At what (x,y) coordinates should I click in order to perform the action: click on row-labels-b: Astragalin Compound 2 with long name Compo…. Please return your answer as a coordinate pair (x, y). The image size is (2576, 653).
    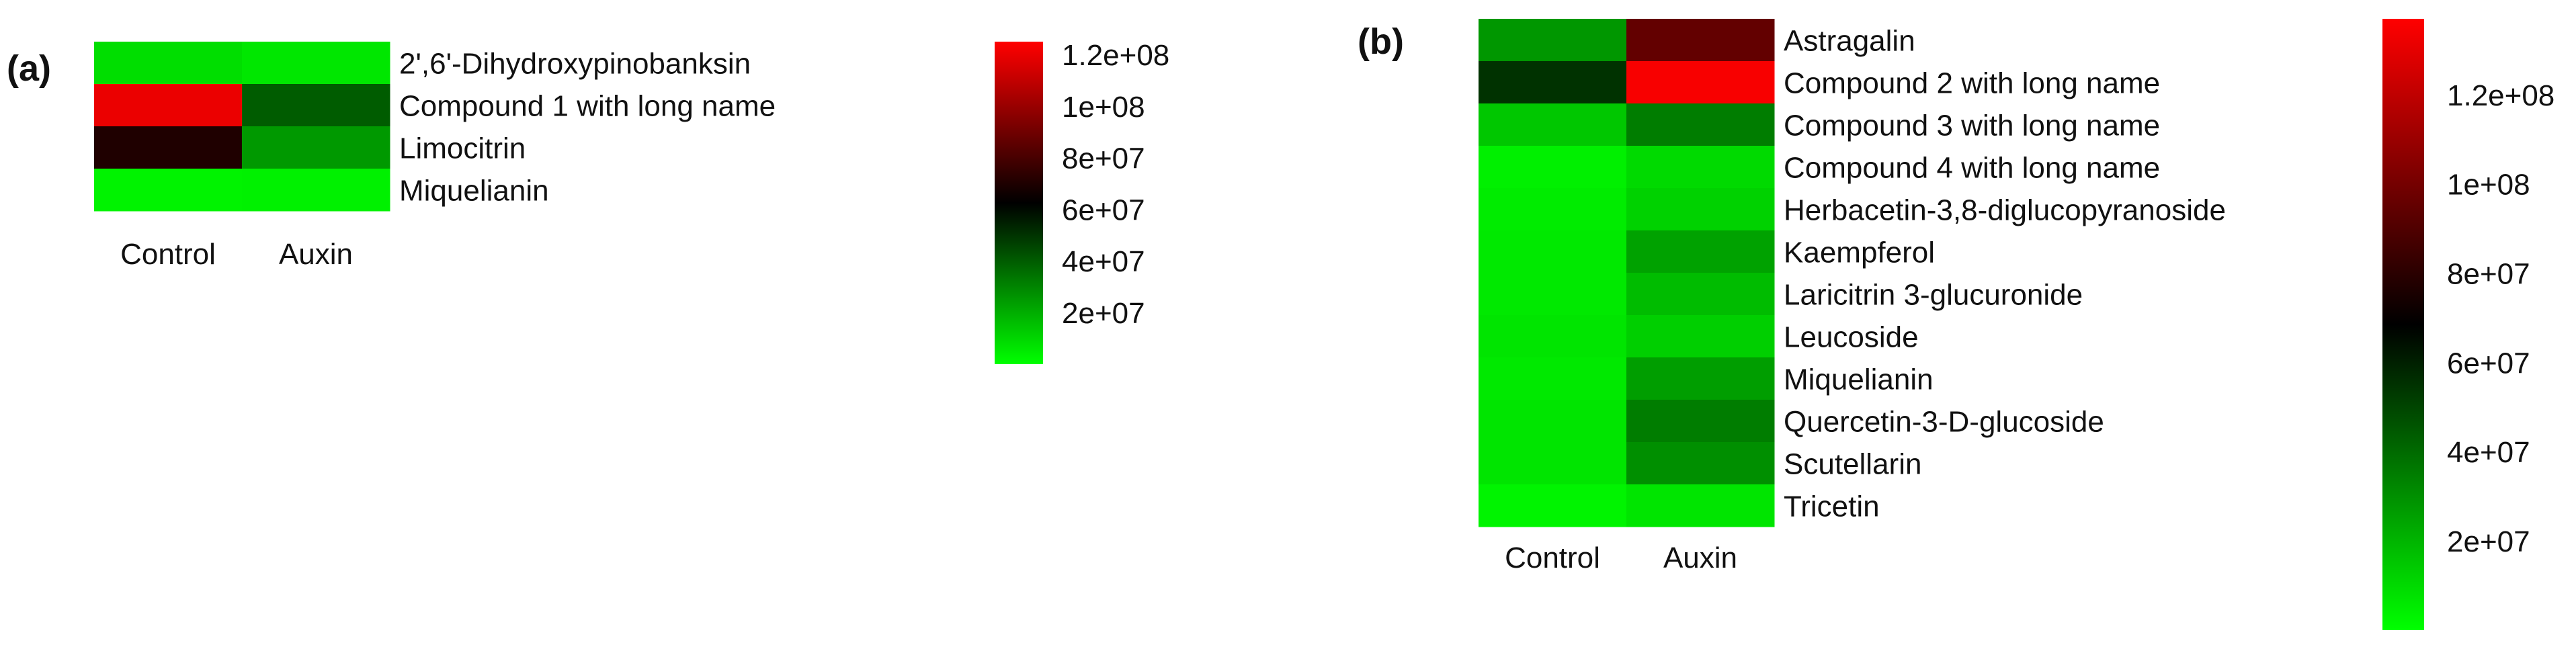
    Looking at the image, I should click on (2005, 273).